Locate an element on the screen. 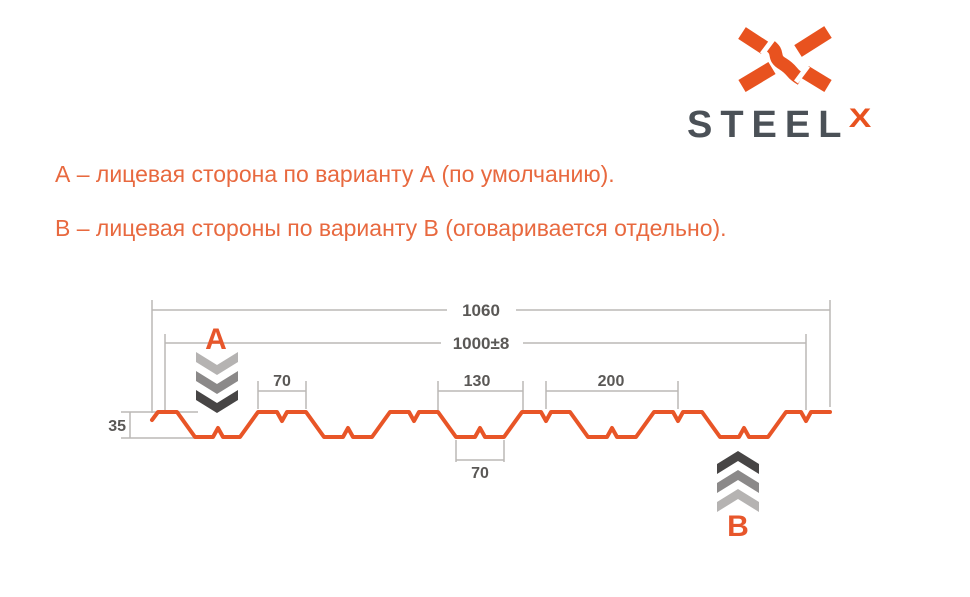 The height and width of the screenshot is (597, 970). dim-label-valley-bottom: 70 is located at coordinates (480, 473).